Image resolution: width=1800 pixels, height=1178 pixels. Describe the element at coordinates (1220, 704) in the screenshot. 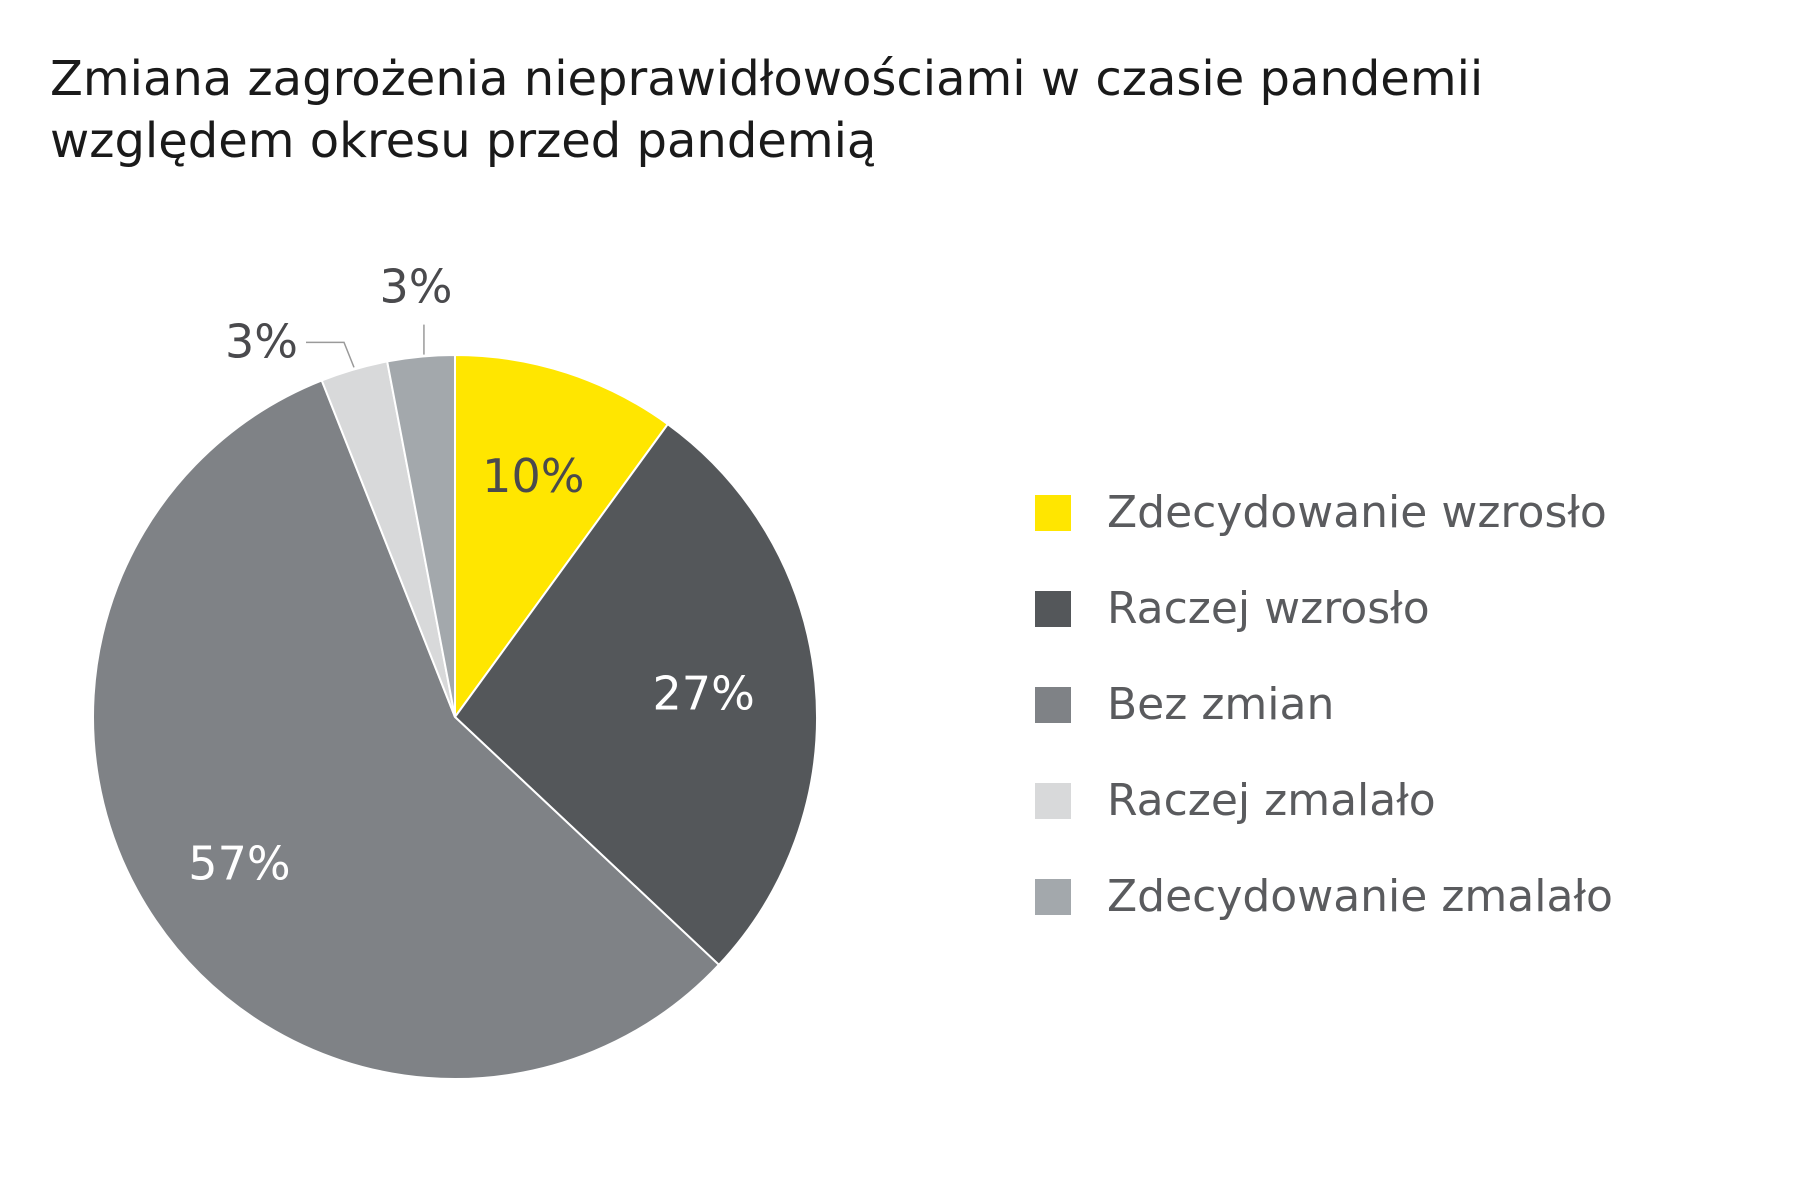

I see `legend-label-2: Bez zmian` at that location.